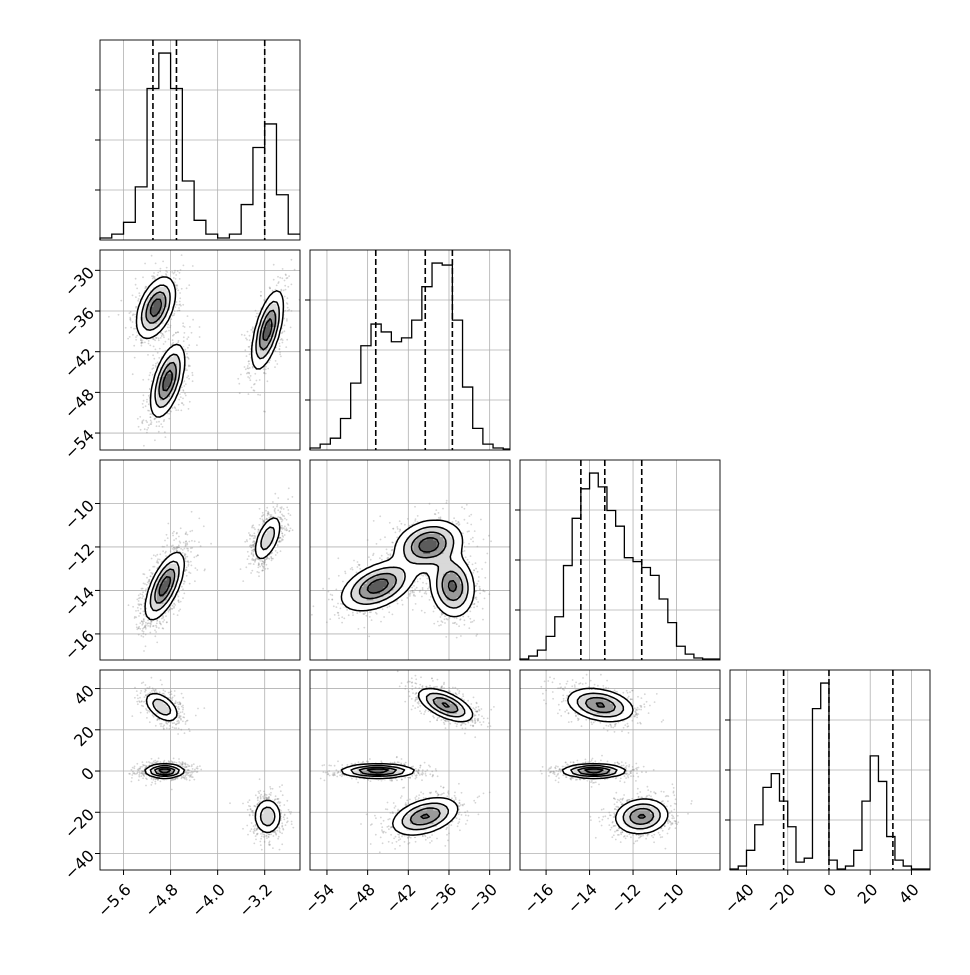  Describe the element at coordinates (200, 344) in the screenshot. I see `scatter-panel-p0-p1` at that location.